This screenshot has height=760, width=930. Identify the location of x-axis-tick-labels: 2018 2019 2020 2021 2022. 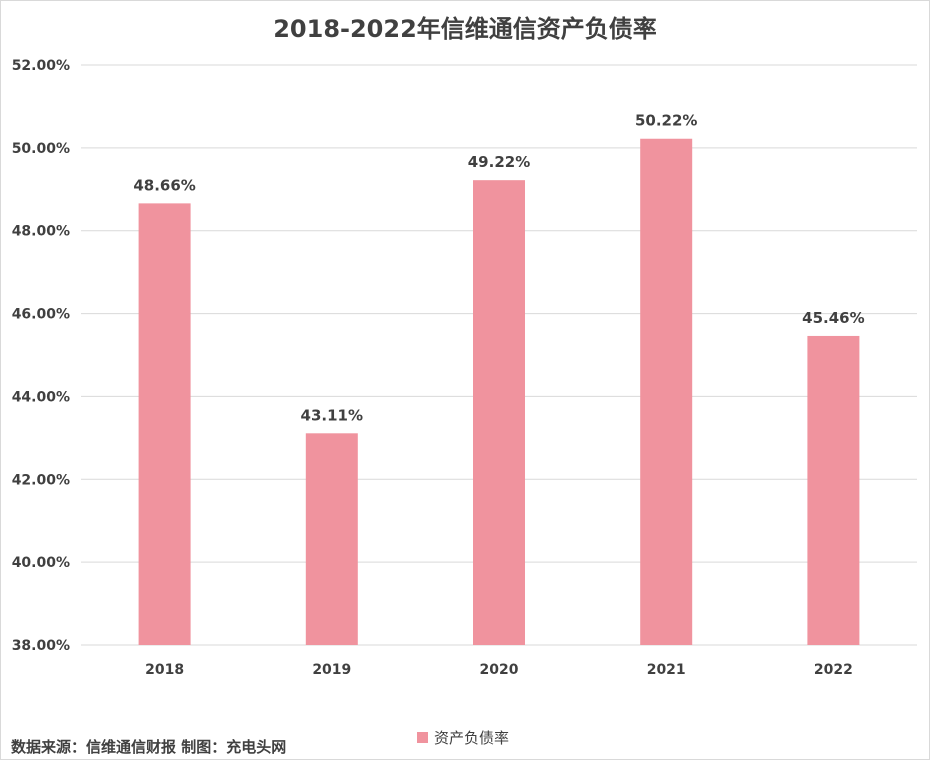
(499, 670).